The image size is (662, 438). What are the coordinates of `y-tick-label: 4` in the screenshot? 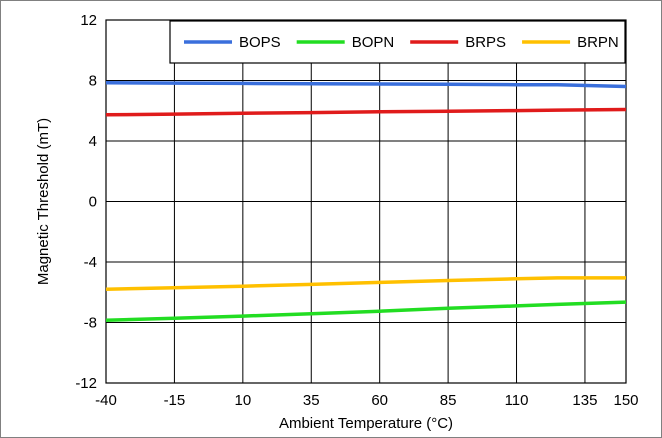 It's located at (93, 141).